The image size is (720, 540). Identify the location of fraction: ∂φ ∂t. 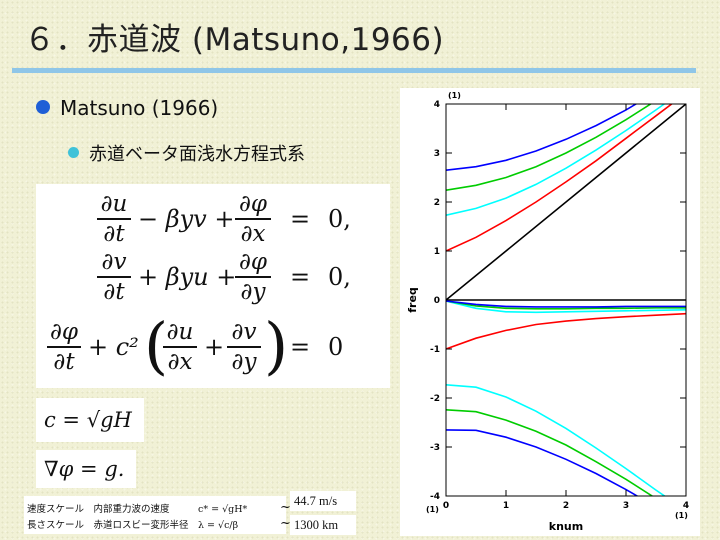
(64, 347).